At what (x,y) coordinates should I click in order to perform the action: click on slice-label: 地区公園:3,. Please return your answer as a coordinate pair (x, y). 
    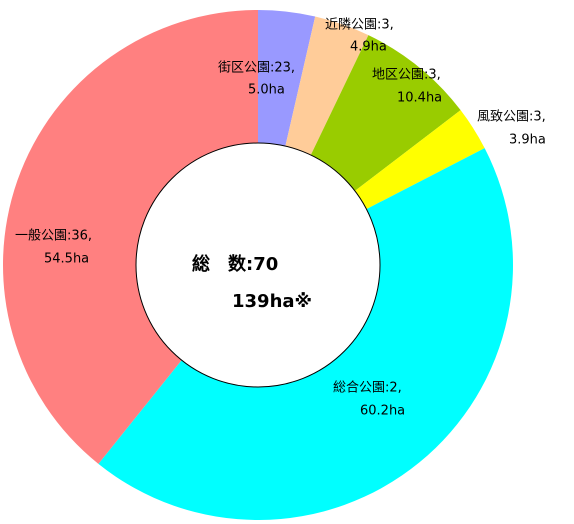
    Looking at the image, I should click on (406, 75).